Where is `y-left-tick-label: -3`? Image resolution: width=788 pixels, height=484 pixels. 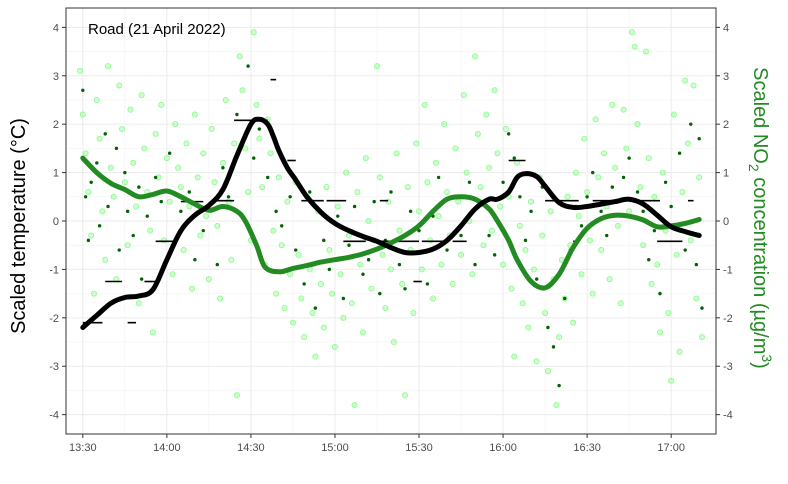 y-left-tick-label: -3 is located at coordinates (54, 367).